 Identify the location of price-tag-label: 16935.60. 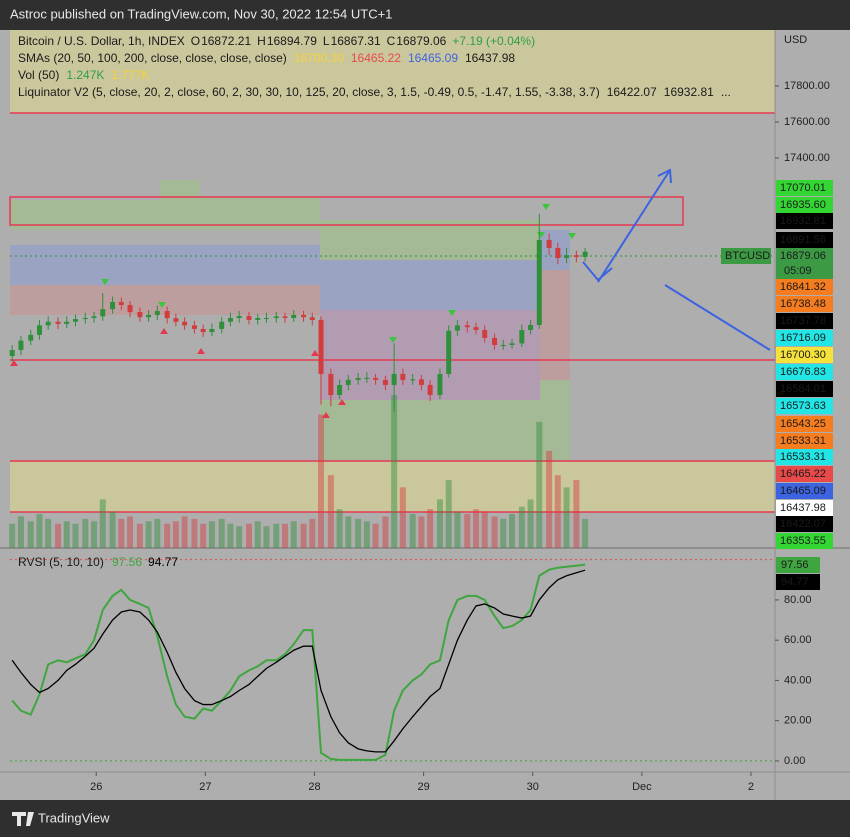
(803, 205).